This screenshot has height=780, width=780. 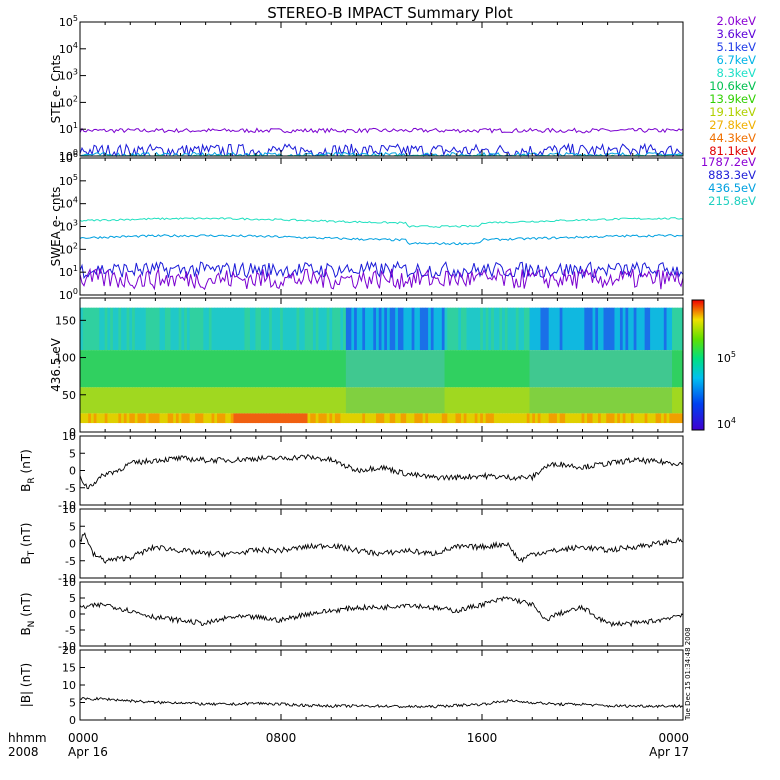 I want to click on legend-entry: 44.3keV, so click(x=732, y=138).